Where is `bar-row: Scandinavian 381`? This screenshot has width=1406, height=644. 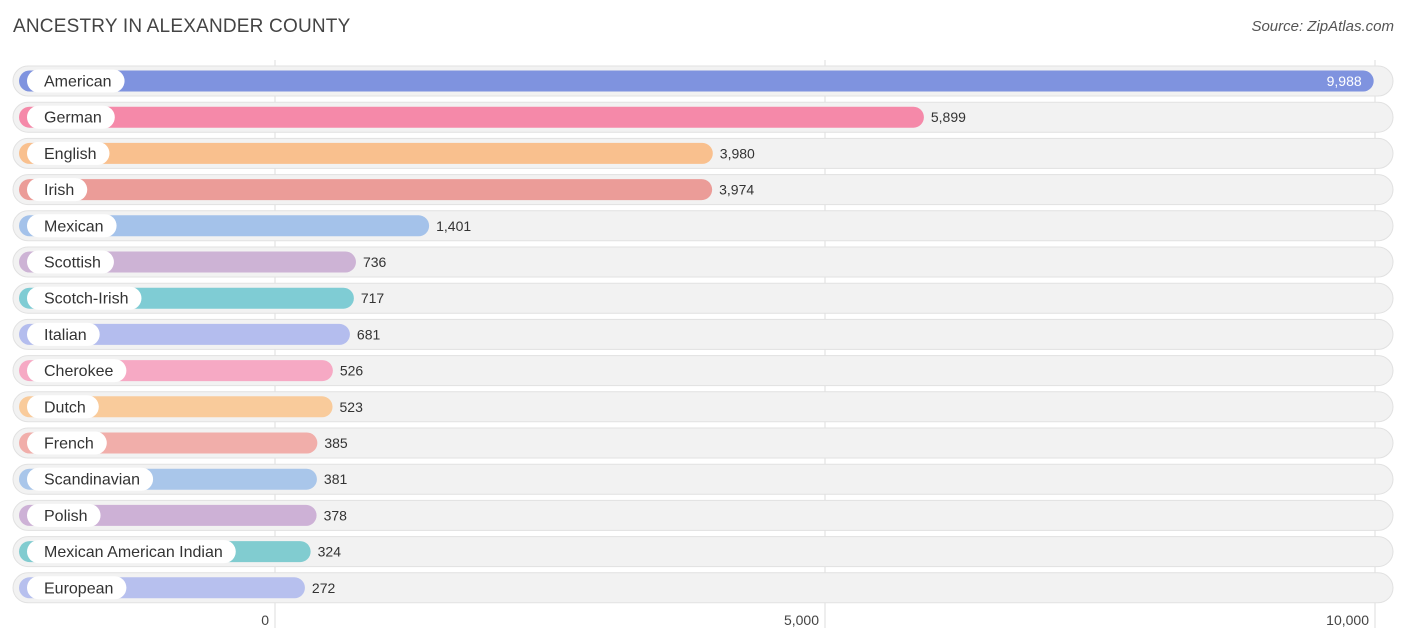 bar-row: Scandinavian 381 is located at coordinates (703, 479).